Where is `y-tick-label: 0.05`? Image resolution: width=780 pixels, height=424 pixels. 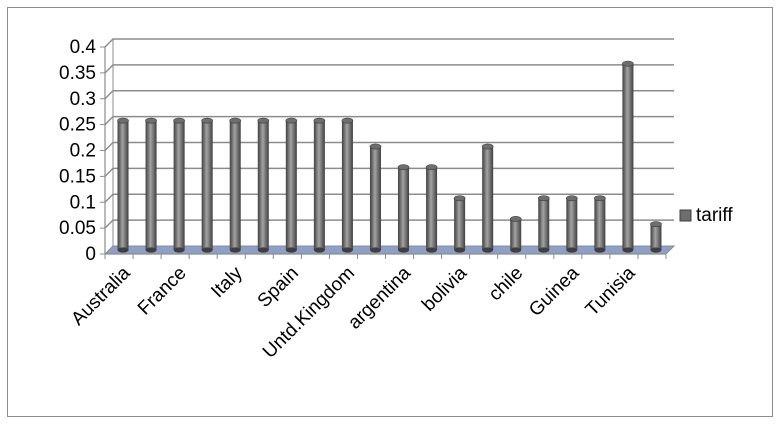
y-tick-label: 0.05 is located at coordinates (77, 228).